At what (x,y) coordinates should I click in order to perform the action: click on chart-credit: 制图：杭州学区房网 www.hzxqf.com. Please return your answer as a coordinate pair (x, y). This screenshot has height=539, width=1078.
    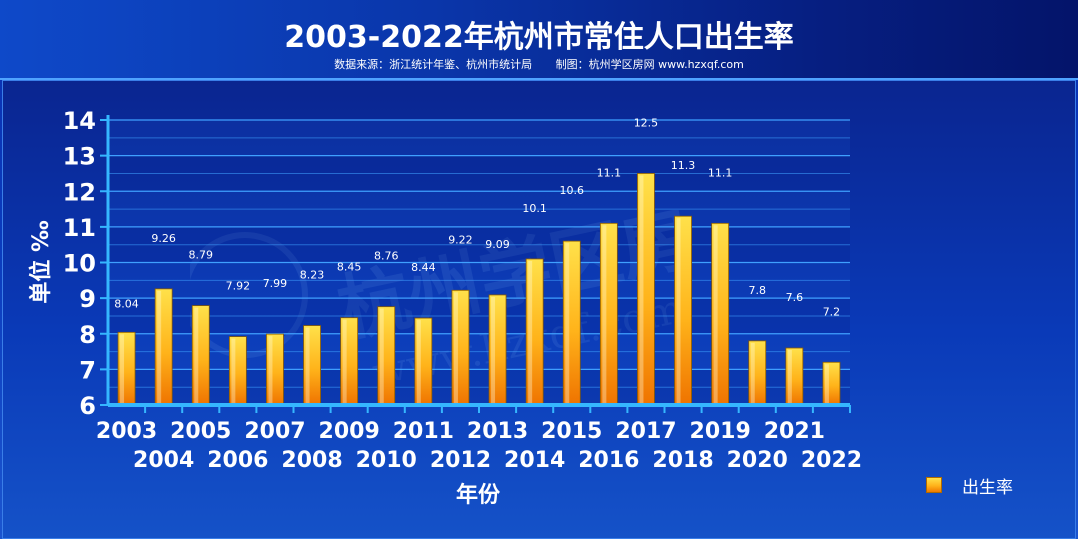
    Looking at the image, I should click on (649, 64).